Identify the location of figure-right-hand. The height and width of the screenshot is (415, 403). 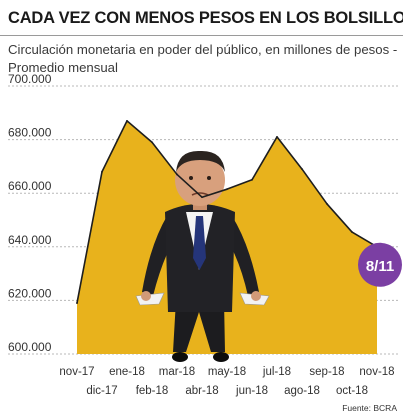
(256, 296).